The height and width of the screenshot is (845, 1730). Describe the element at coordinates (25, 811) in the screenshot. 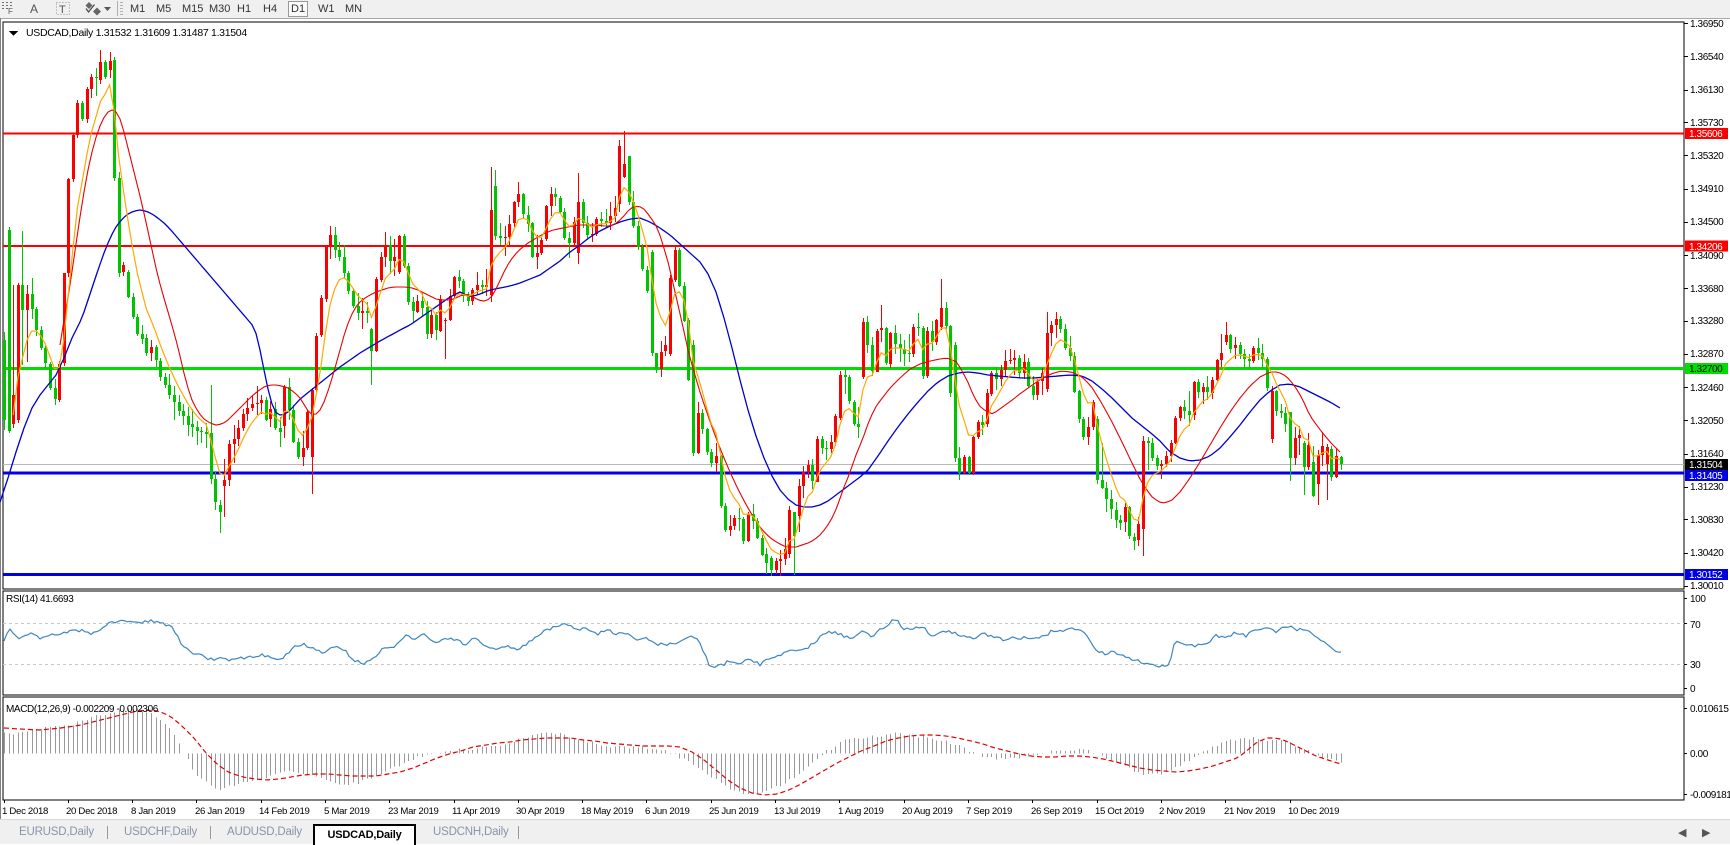

I see `svg-text: 1 Dec 2018` at that location.